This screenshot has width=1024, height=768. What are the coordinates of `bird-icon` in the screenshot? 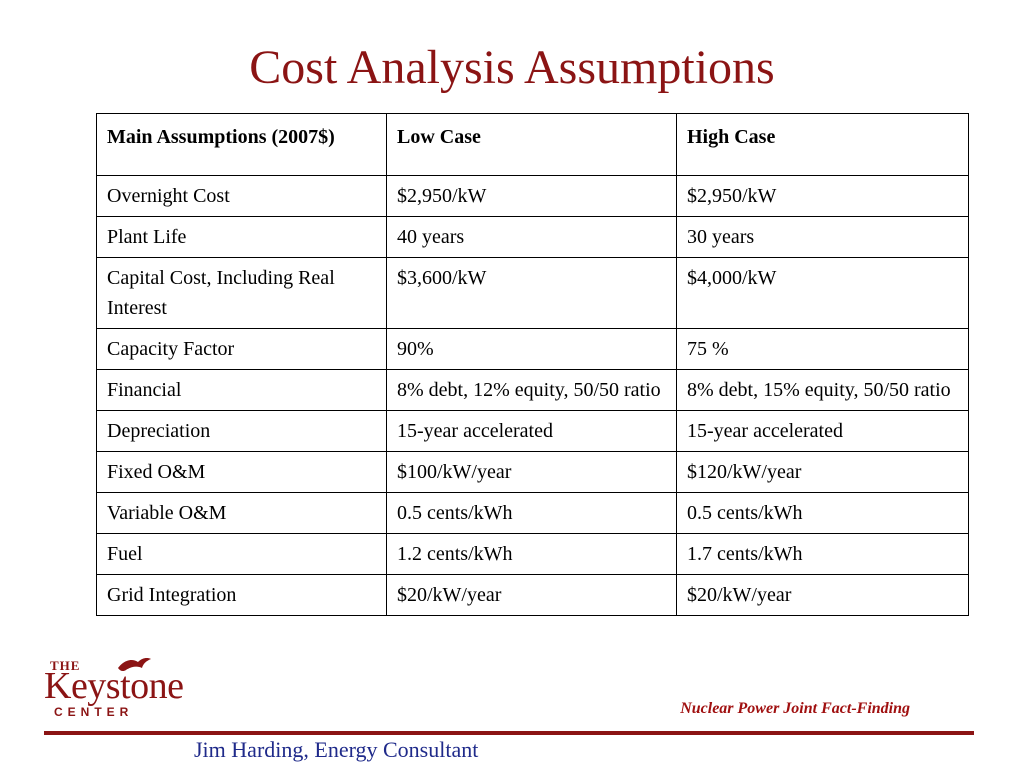 It's located at (134, 665).